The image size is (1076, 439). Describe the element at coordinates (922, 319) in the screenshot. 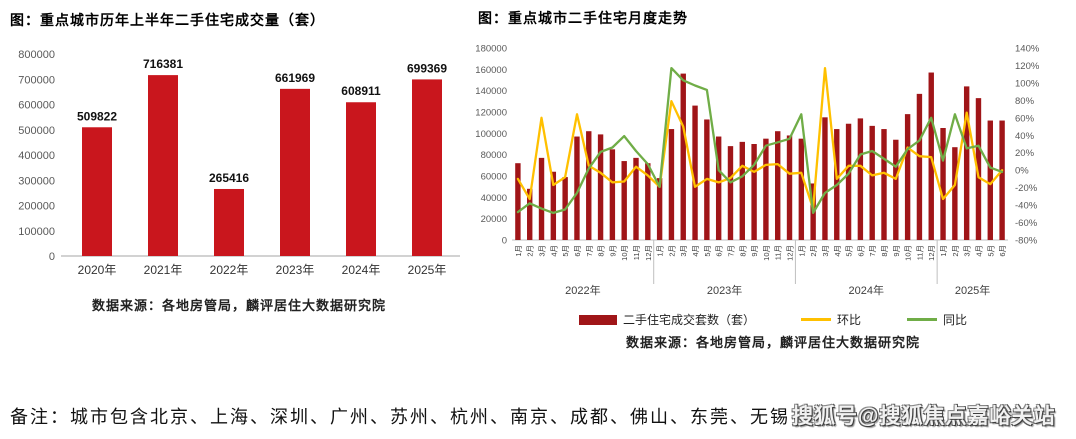

I see `legend-line-swatch` at that location.